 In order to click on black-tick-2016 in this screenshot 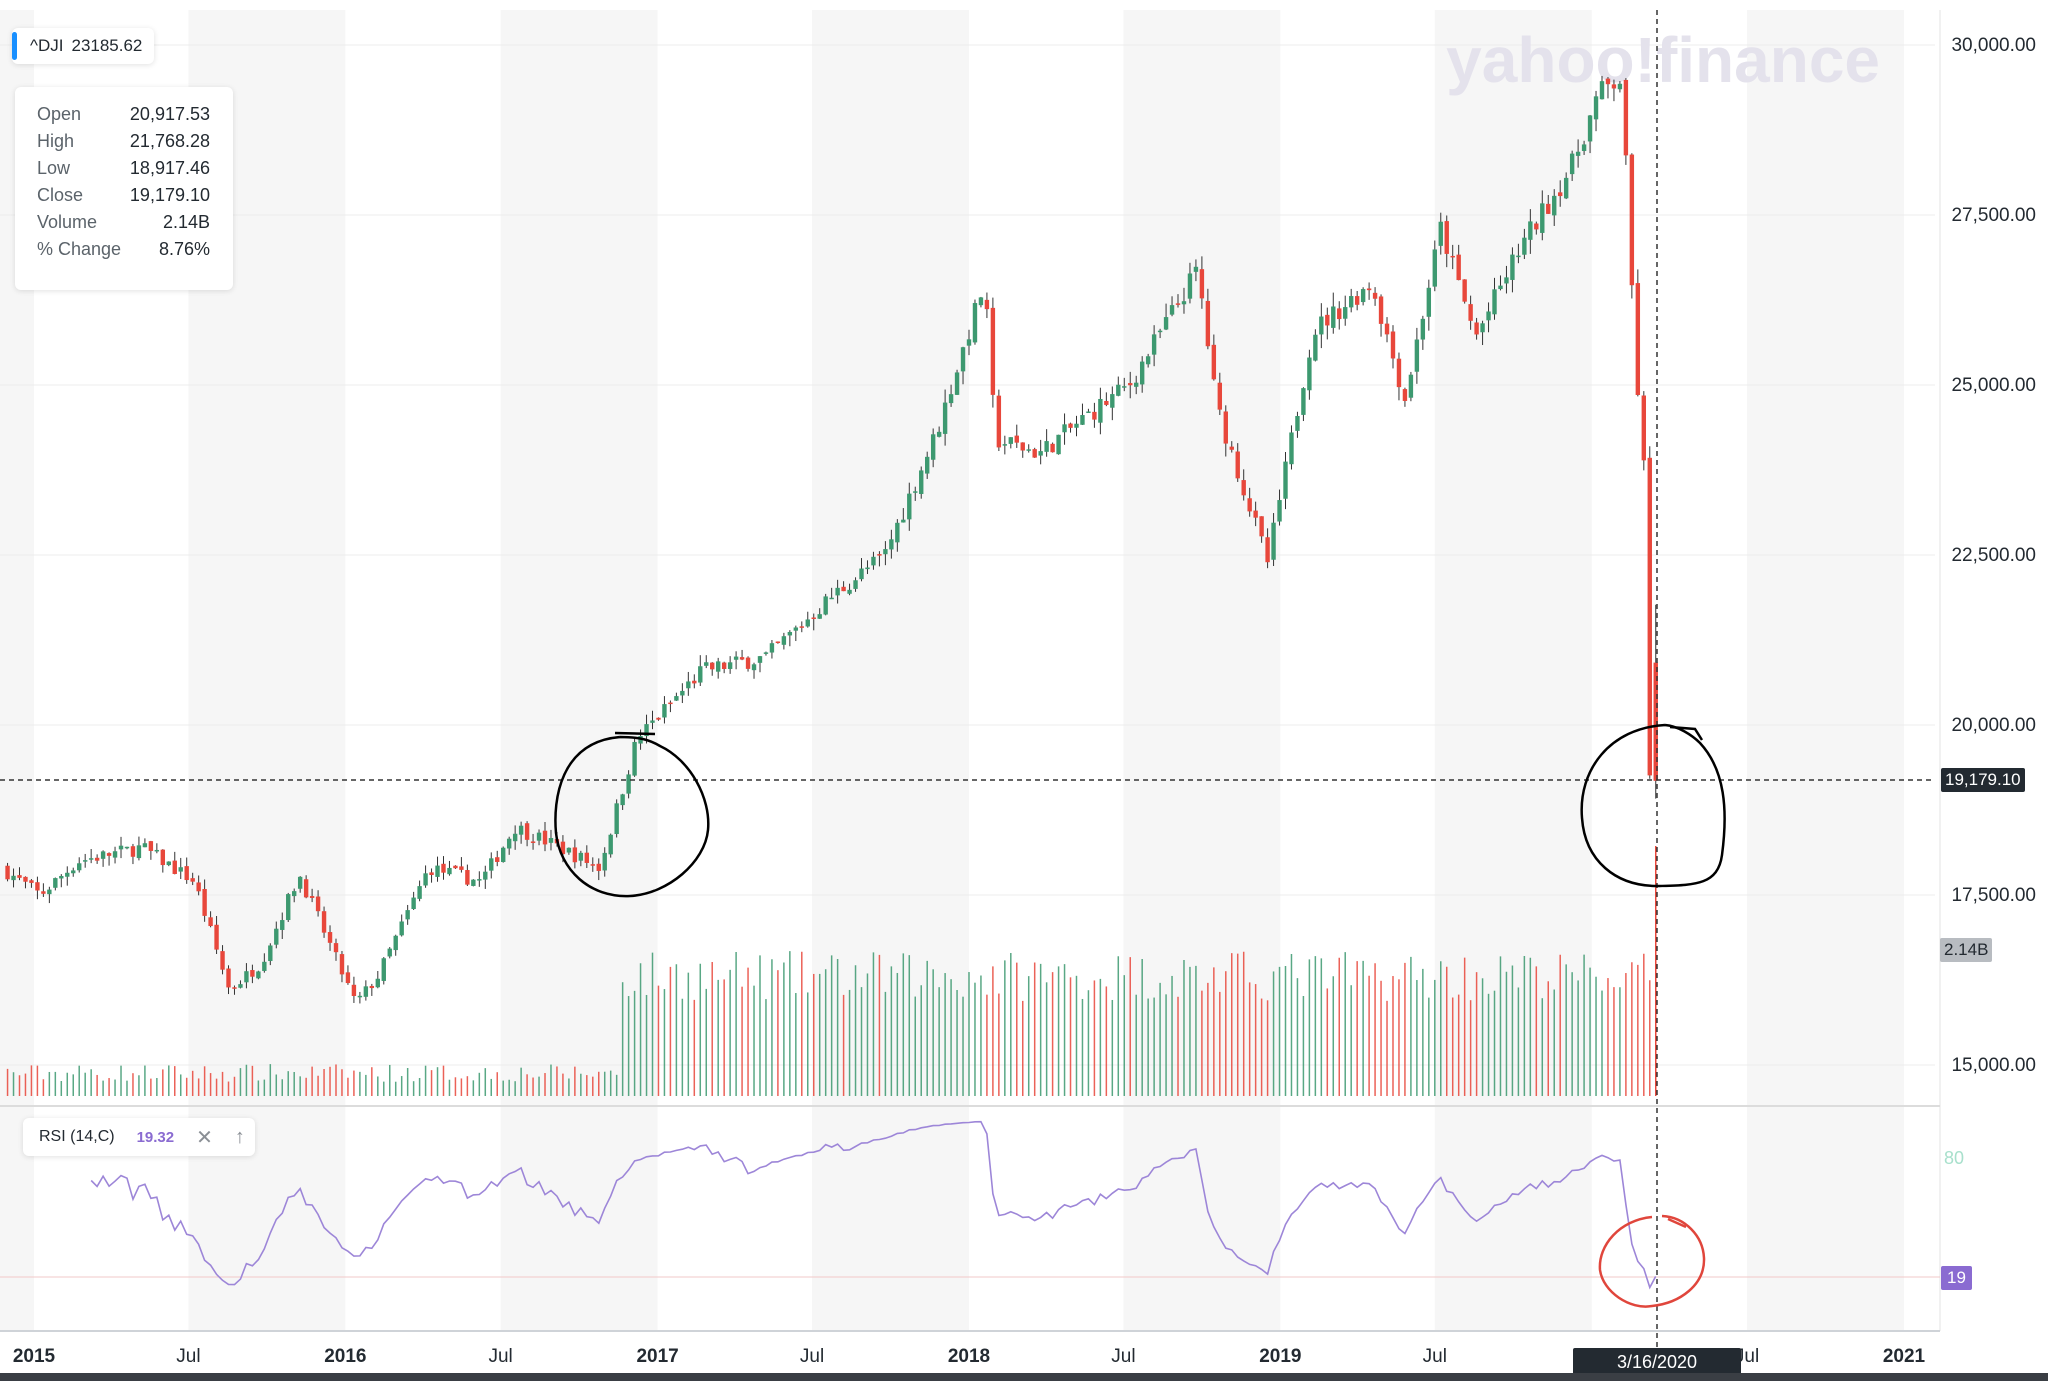, I will do `click(635, 733)`.